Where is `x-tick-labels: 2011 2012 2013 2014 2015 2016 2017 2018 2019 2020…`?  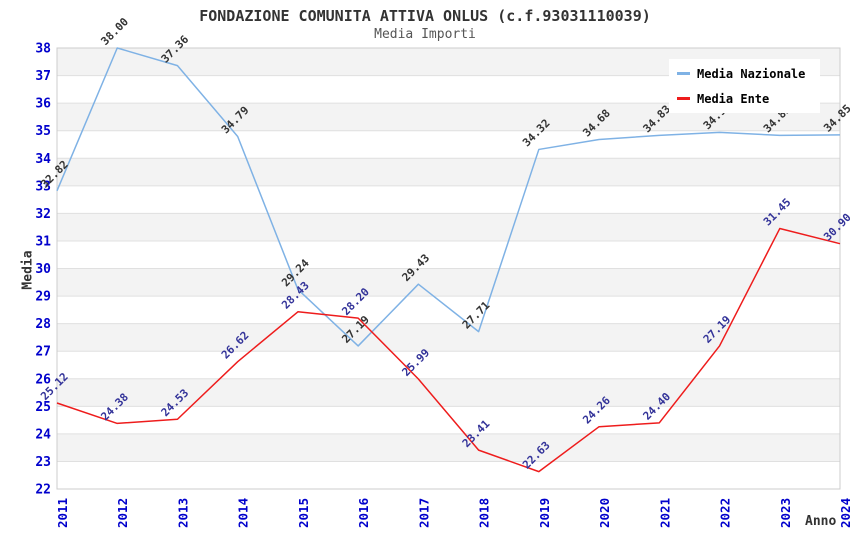
x-tick-labels: 2011 2012 2013 2014 2015 2016 2017 2018 2019 2020… is located at coordinates (452, 513).